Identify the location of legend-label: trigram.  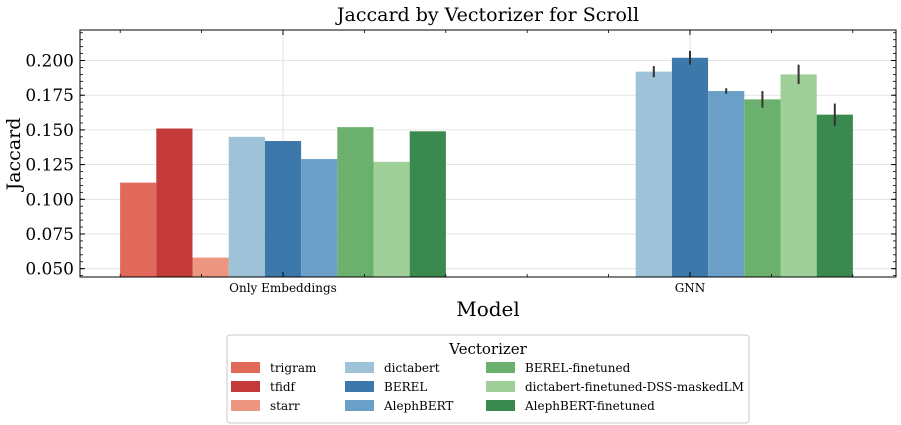
(293, 368).